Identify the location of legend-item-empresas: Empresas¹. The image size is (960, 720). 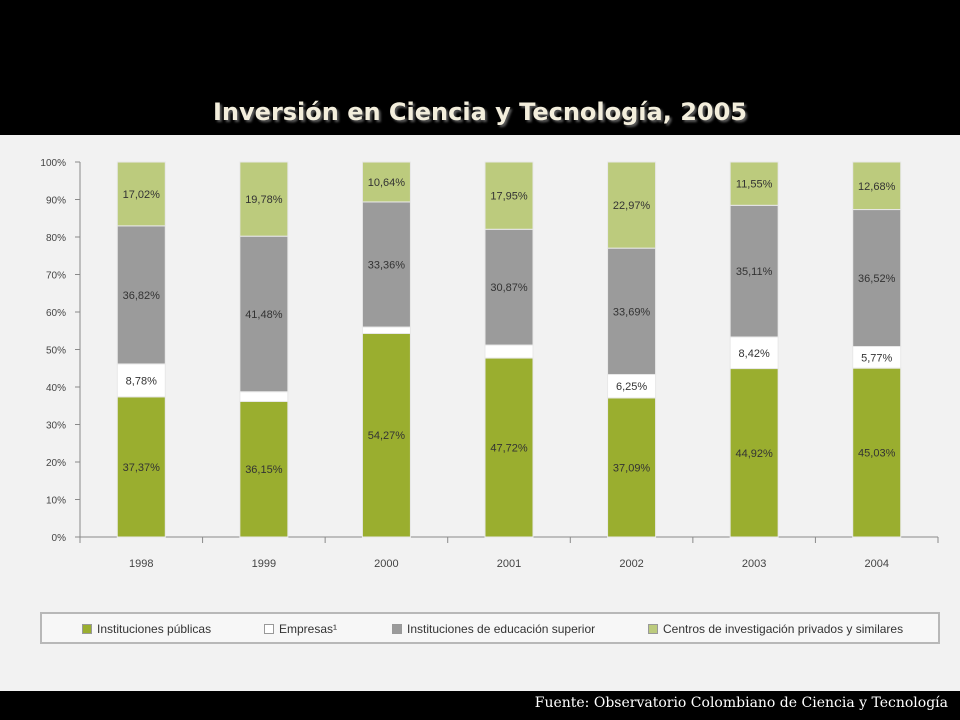
(300, 629).